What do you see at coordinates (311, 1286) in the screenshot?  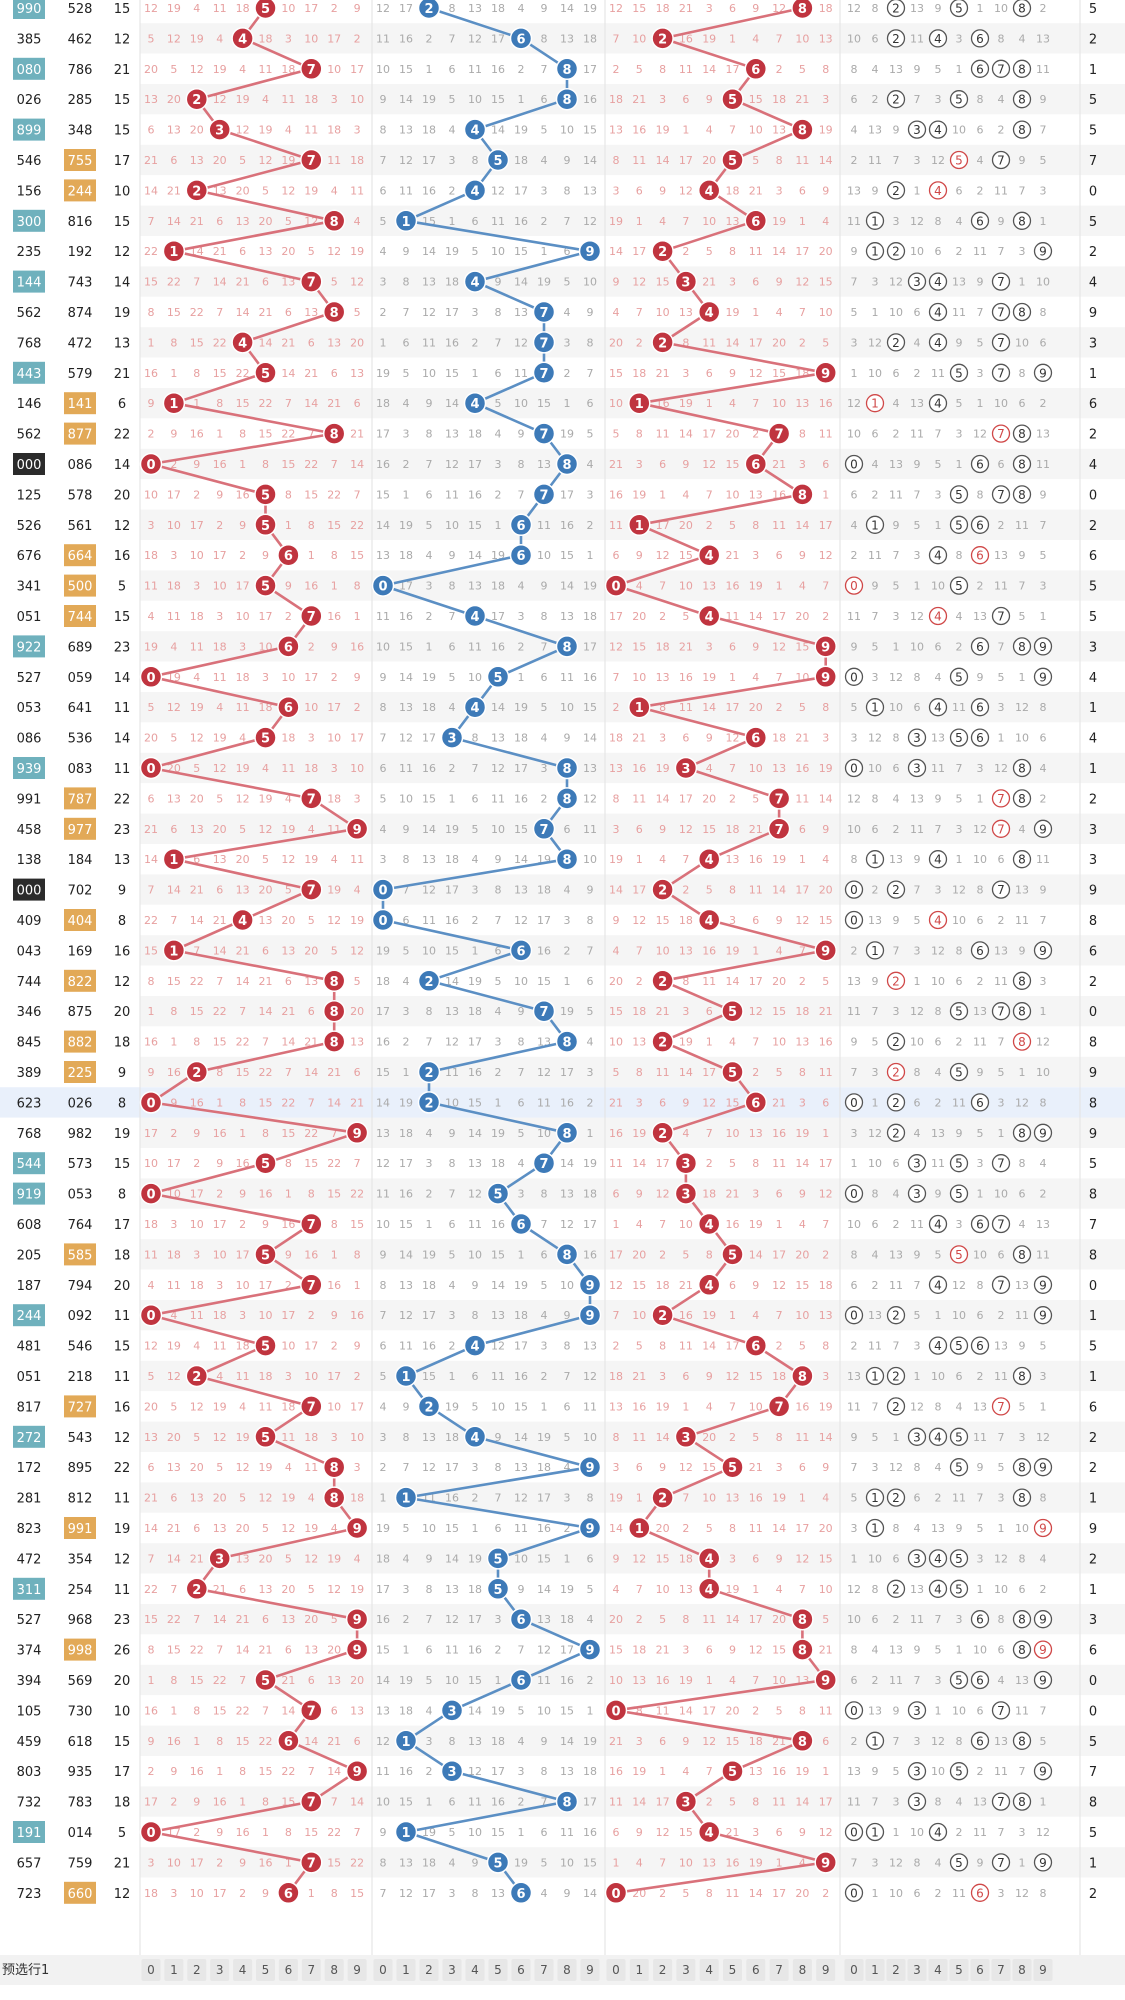 I see `hundreds-ball-digit: 7` at bounding box center [311, 1286].